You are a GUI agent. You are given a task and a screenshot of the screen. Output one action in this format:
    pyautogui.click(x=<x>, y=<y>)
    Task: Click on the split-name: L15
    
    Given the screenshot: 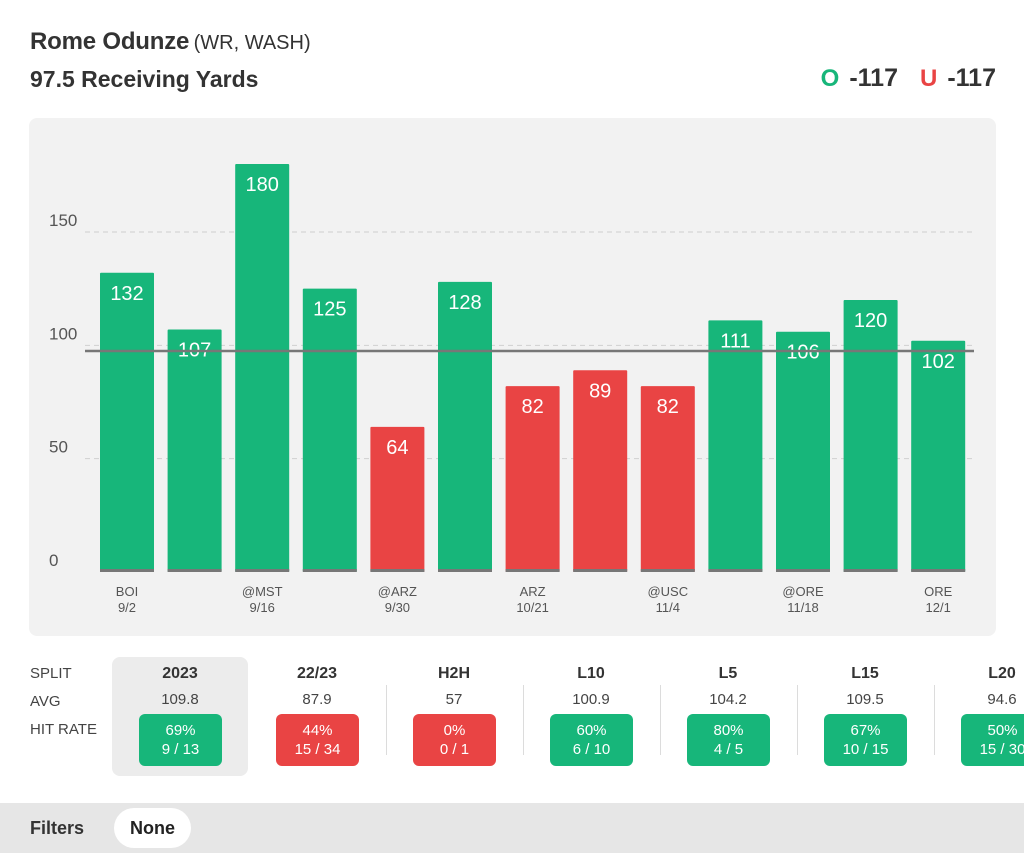 What is the action you would take?
    pyautogui.click(x=865, y=673)
    